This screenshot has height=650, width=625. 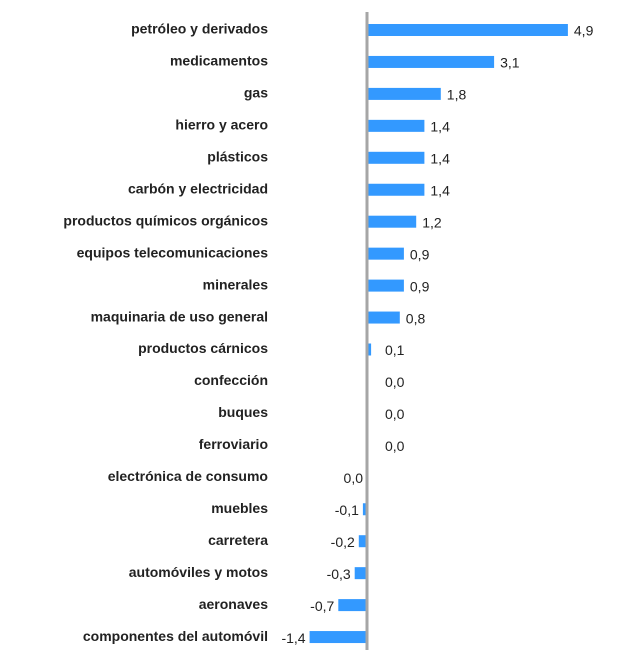 What do you see at coordinates (347, 510) in the screenshot?
I see `value-label: -0,1` at bounding box center [347, 510].